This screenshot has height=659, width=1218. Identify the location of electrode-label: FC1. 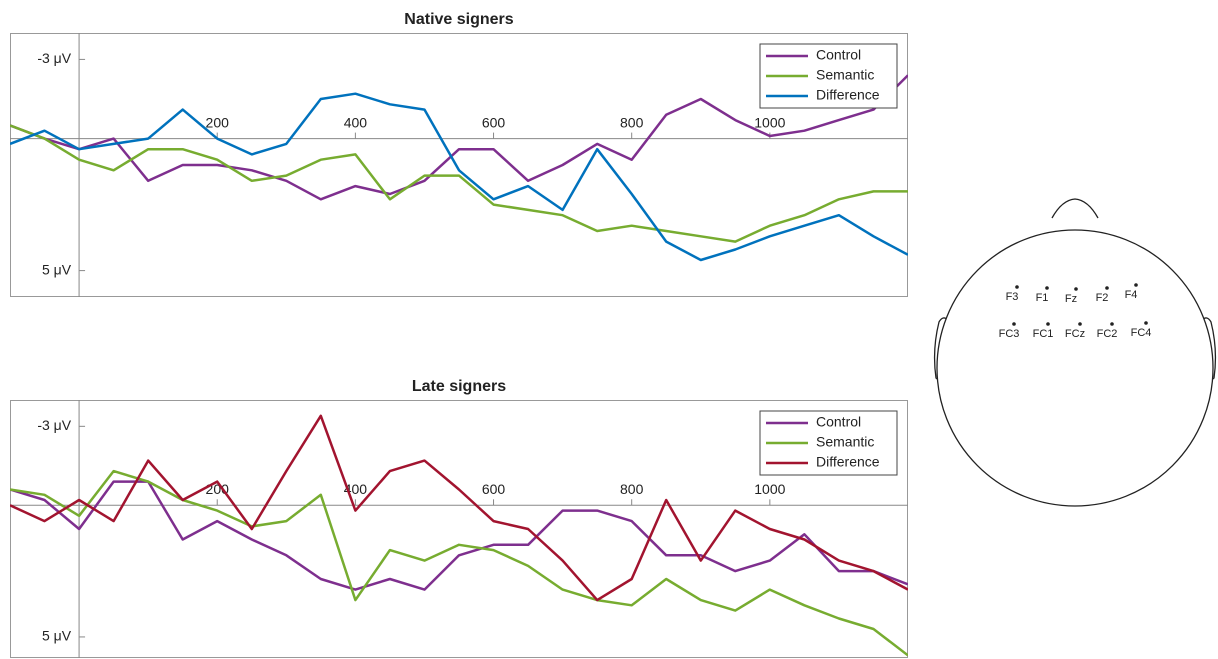
(1043, 334).